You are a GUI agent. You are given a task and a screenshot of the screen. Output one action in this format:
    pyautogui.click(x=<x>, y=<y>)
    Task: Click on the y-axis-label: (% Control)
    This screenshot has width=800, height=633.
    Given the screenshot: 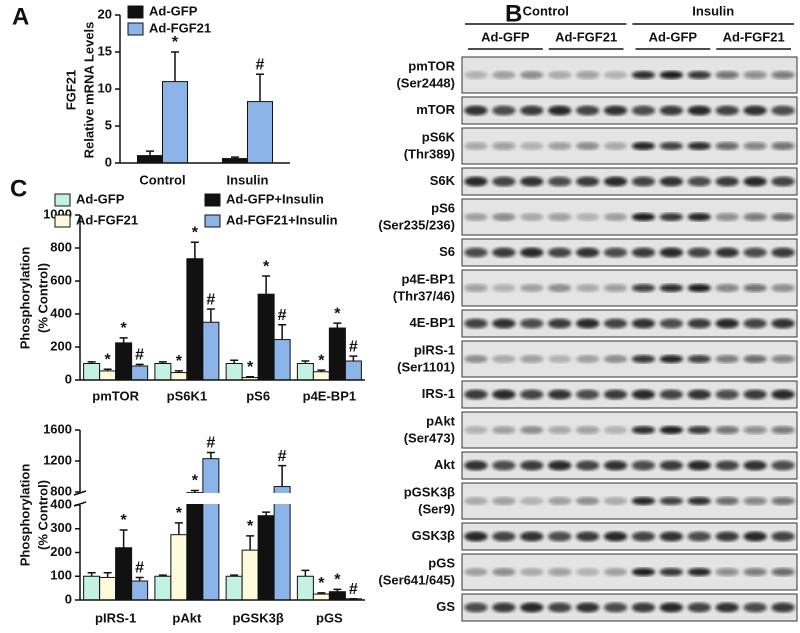 What is the action you would take?
    pyautogui.click(x=42, y=515)
    